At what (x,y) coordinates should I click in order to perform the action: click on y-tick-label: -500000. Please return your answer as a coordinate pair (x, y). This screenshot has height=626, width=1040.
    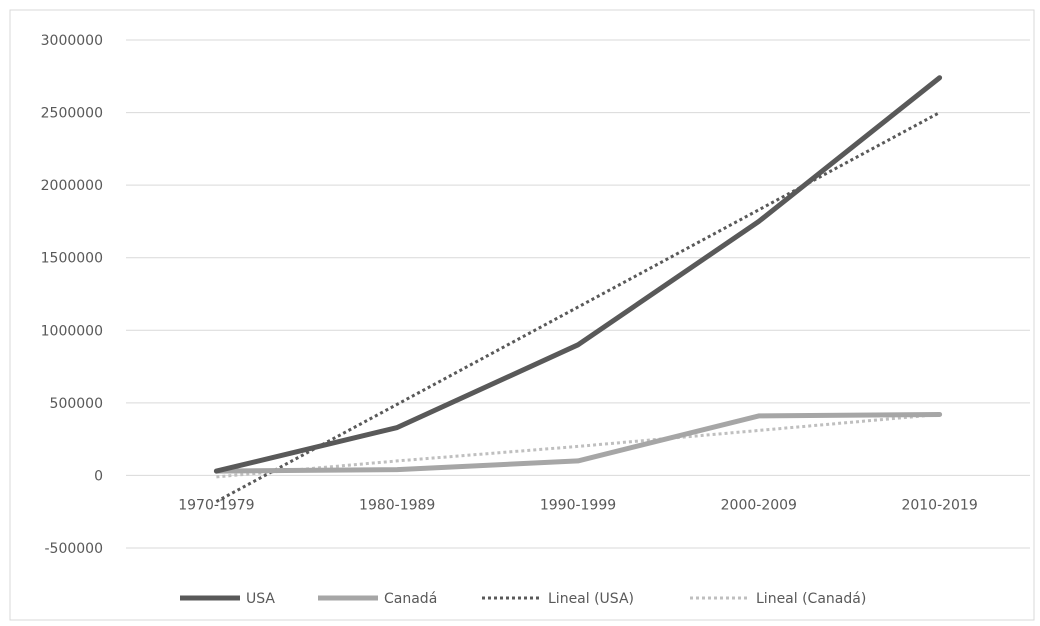
    Looking at the image, I should click on (74, 549).